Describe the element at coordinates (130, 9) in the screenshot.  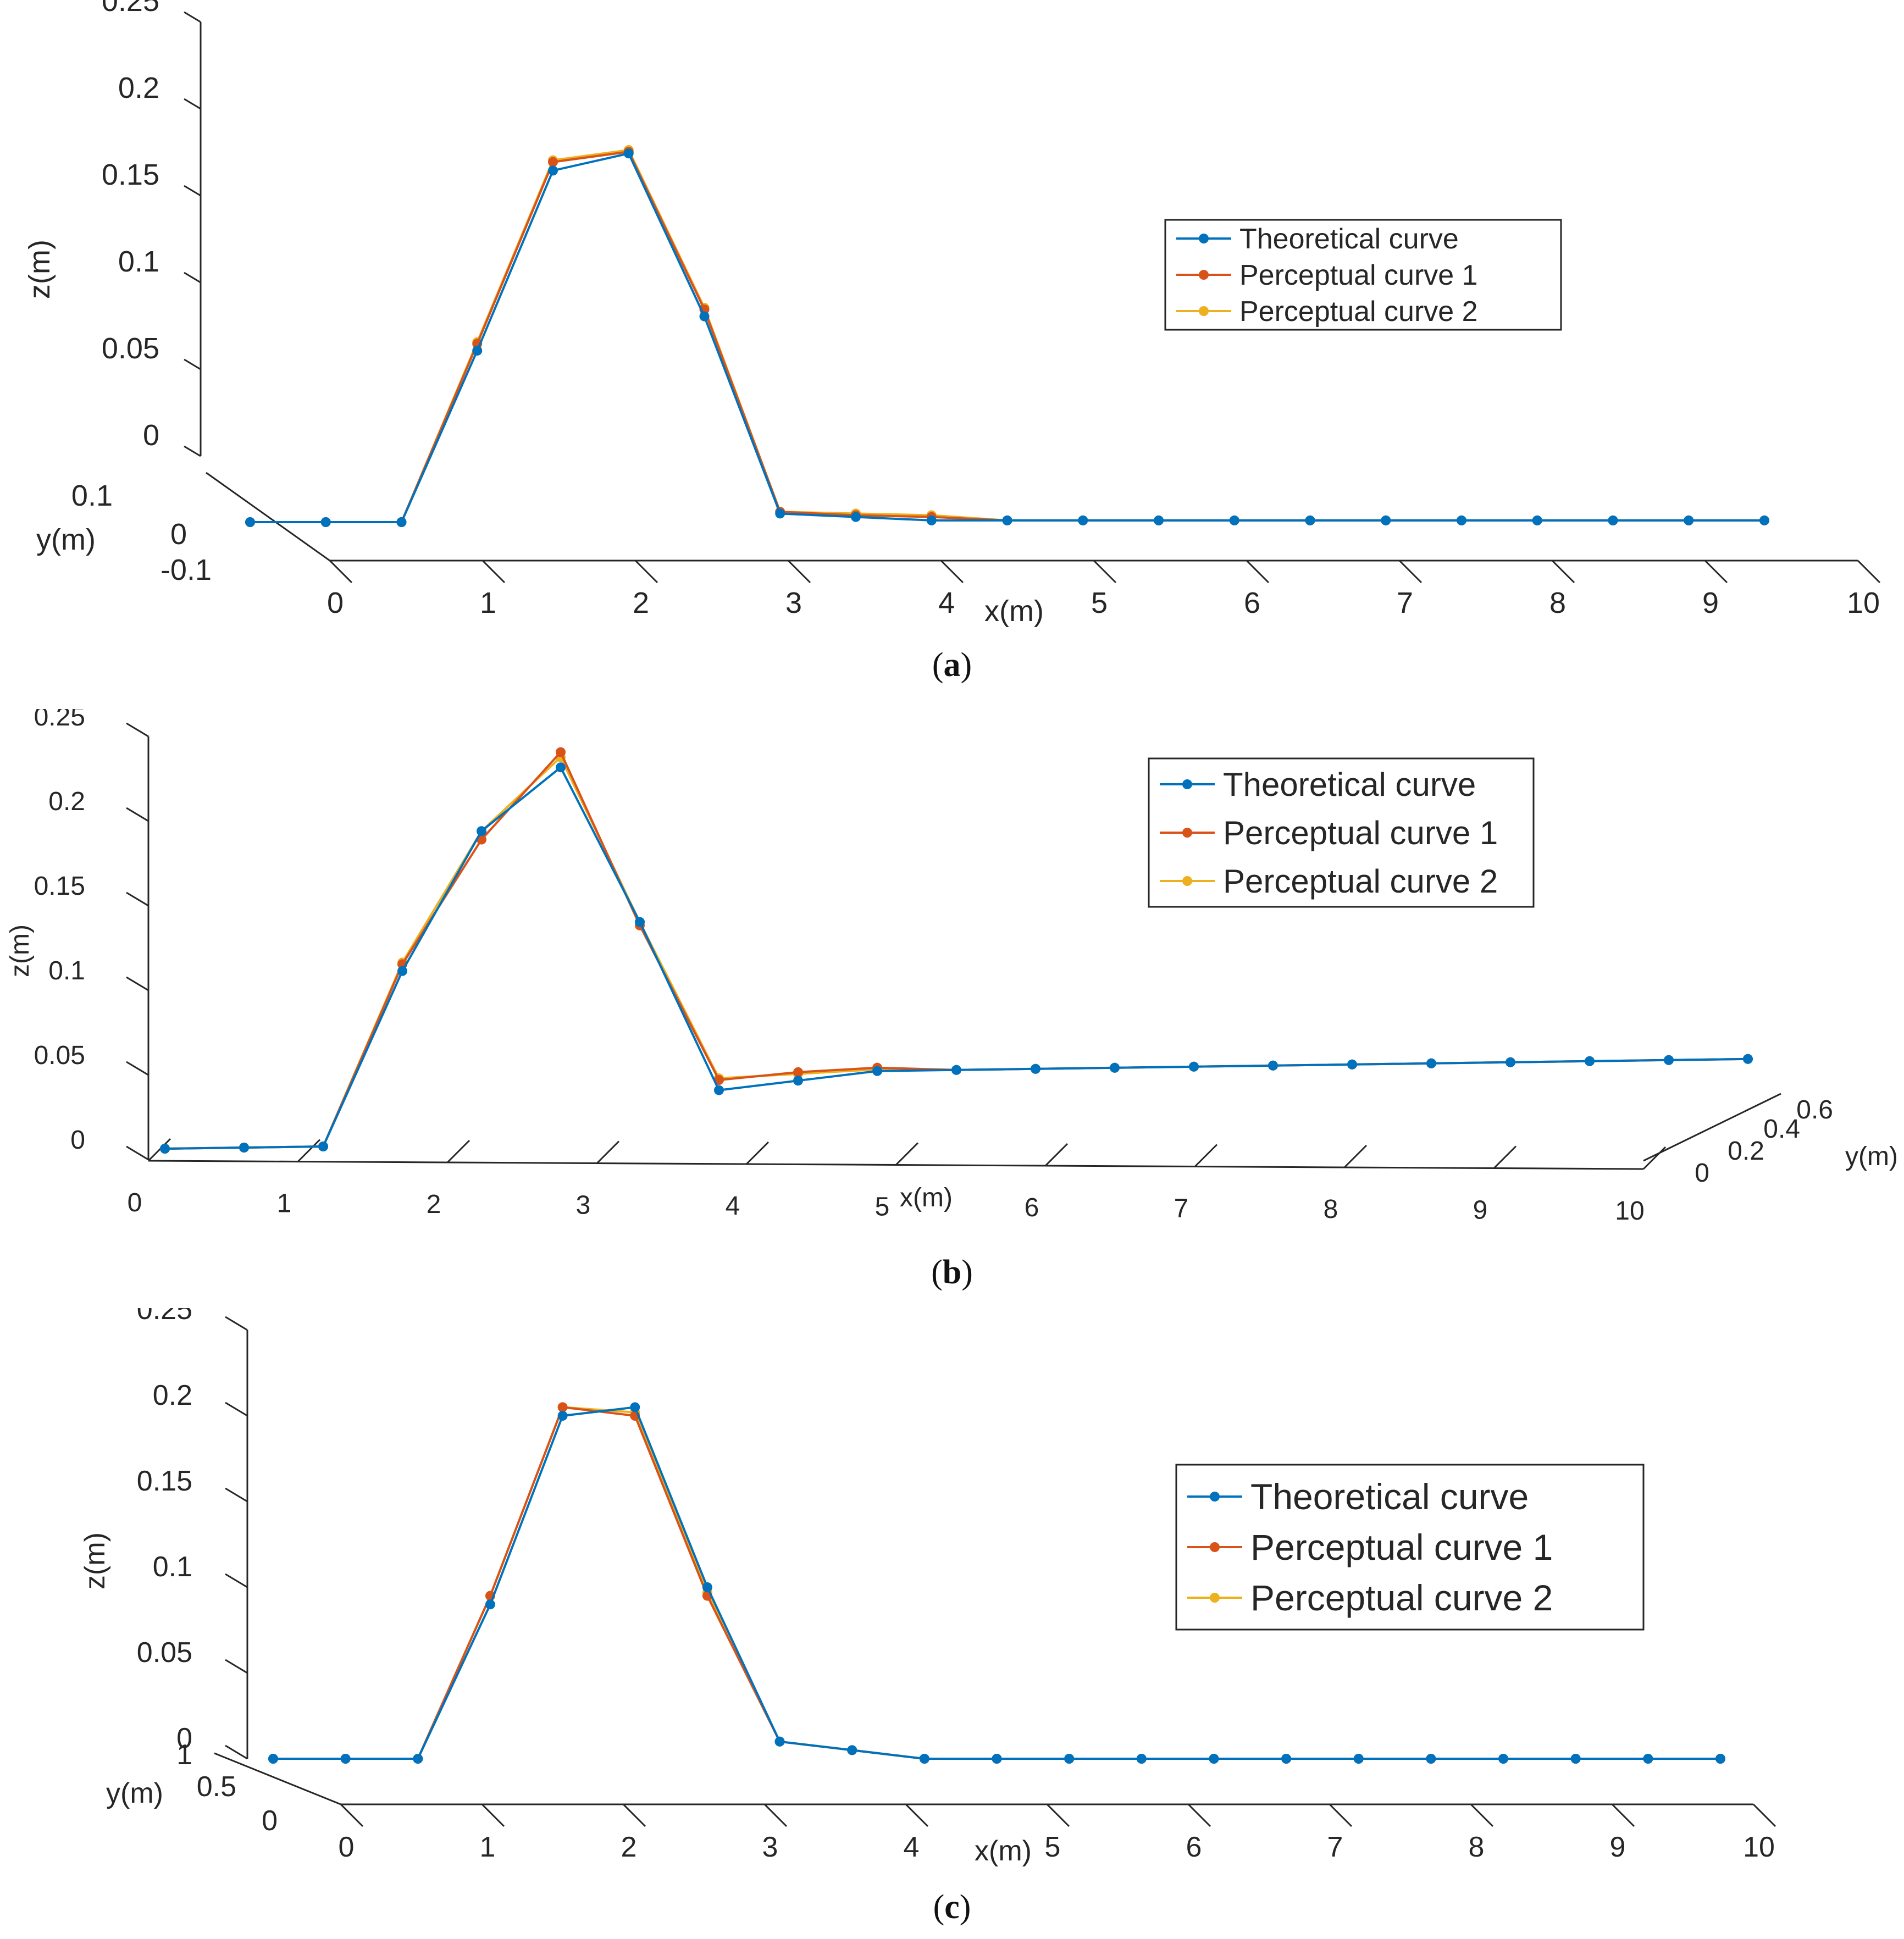
I see `z-tick-label: 0.25` at that location.